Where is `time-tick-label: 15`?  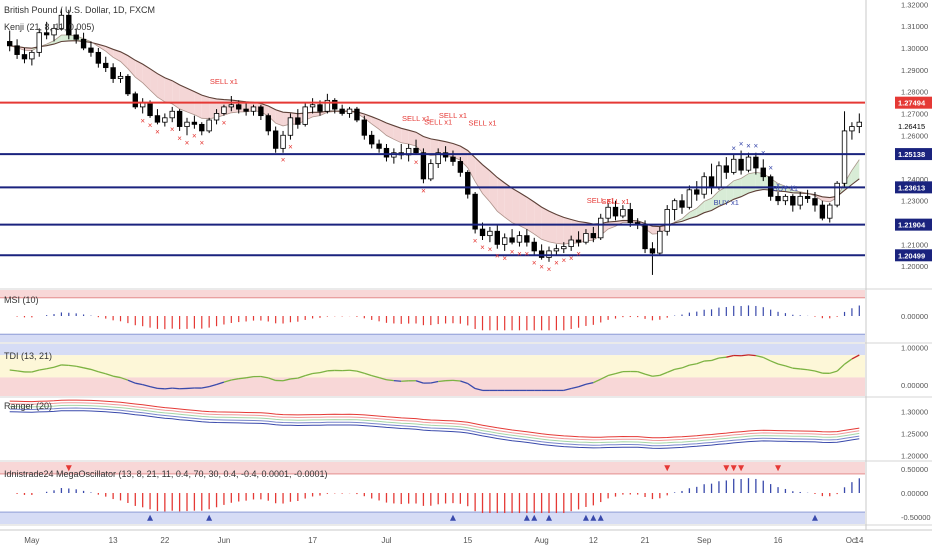 time-tick-label: 15 is located at coordinates (467, 540).